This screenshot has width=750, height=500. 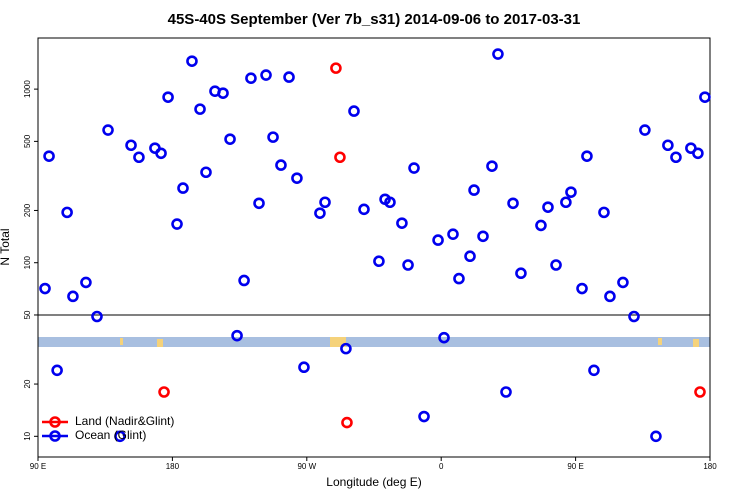 I want to click on legend-label: Land (Nadir&Glint), so click(x=124, y=421).